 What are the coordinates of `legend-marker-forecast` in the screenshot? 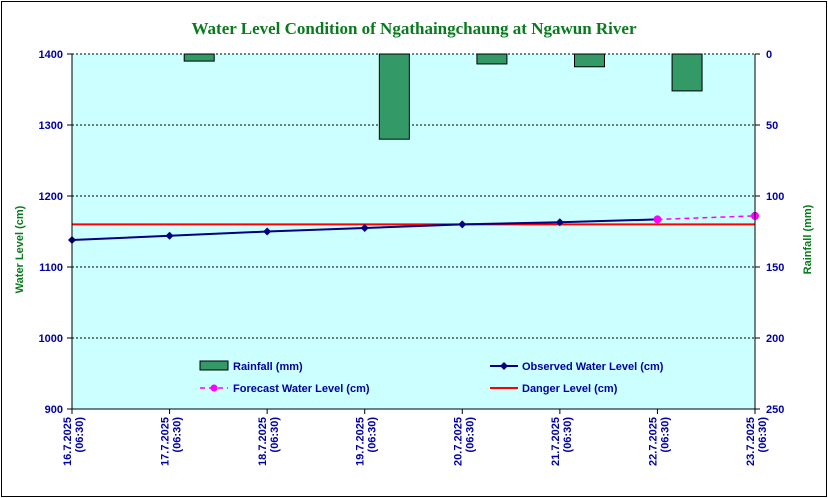 It's located at (214, 388).